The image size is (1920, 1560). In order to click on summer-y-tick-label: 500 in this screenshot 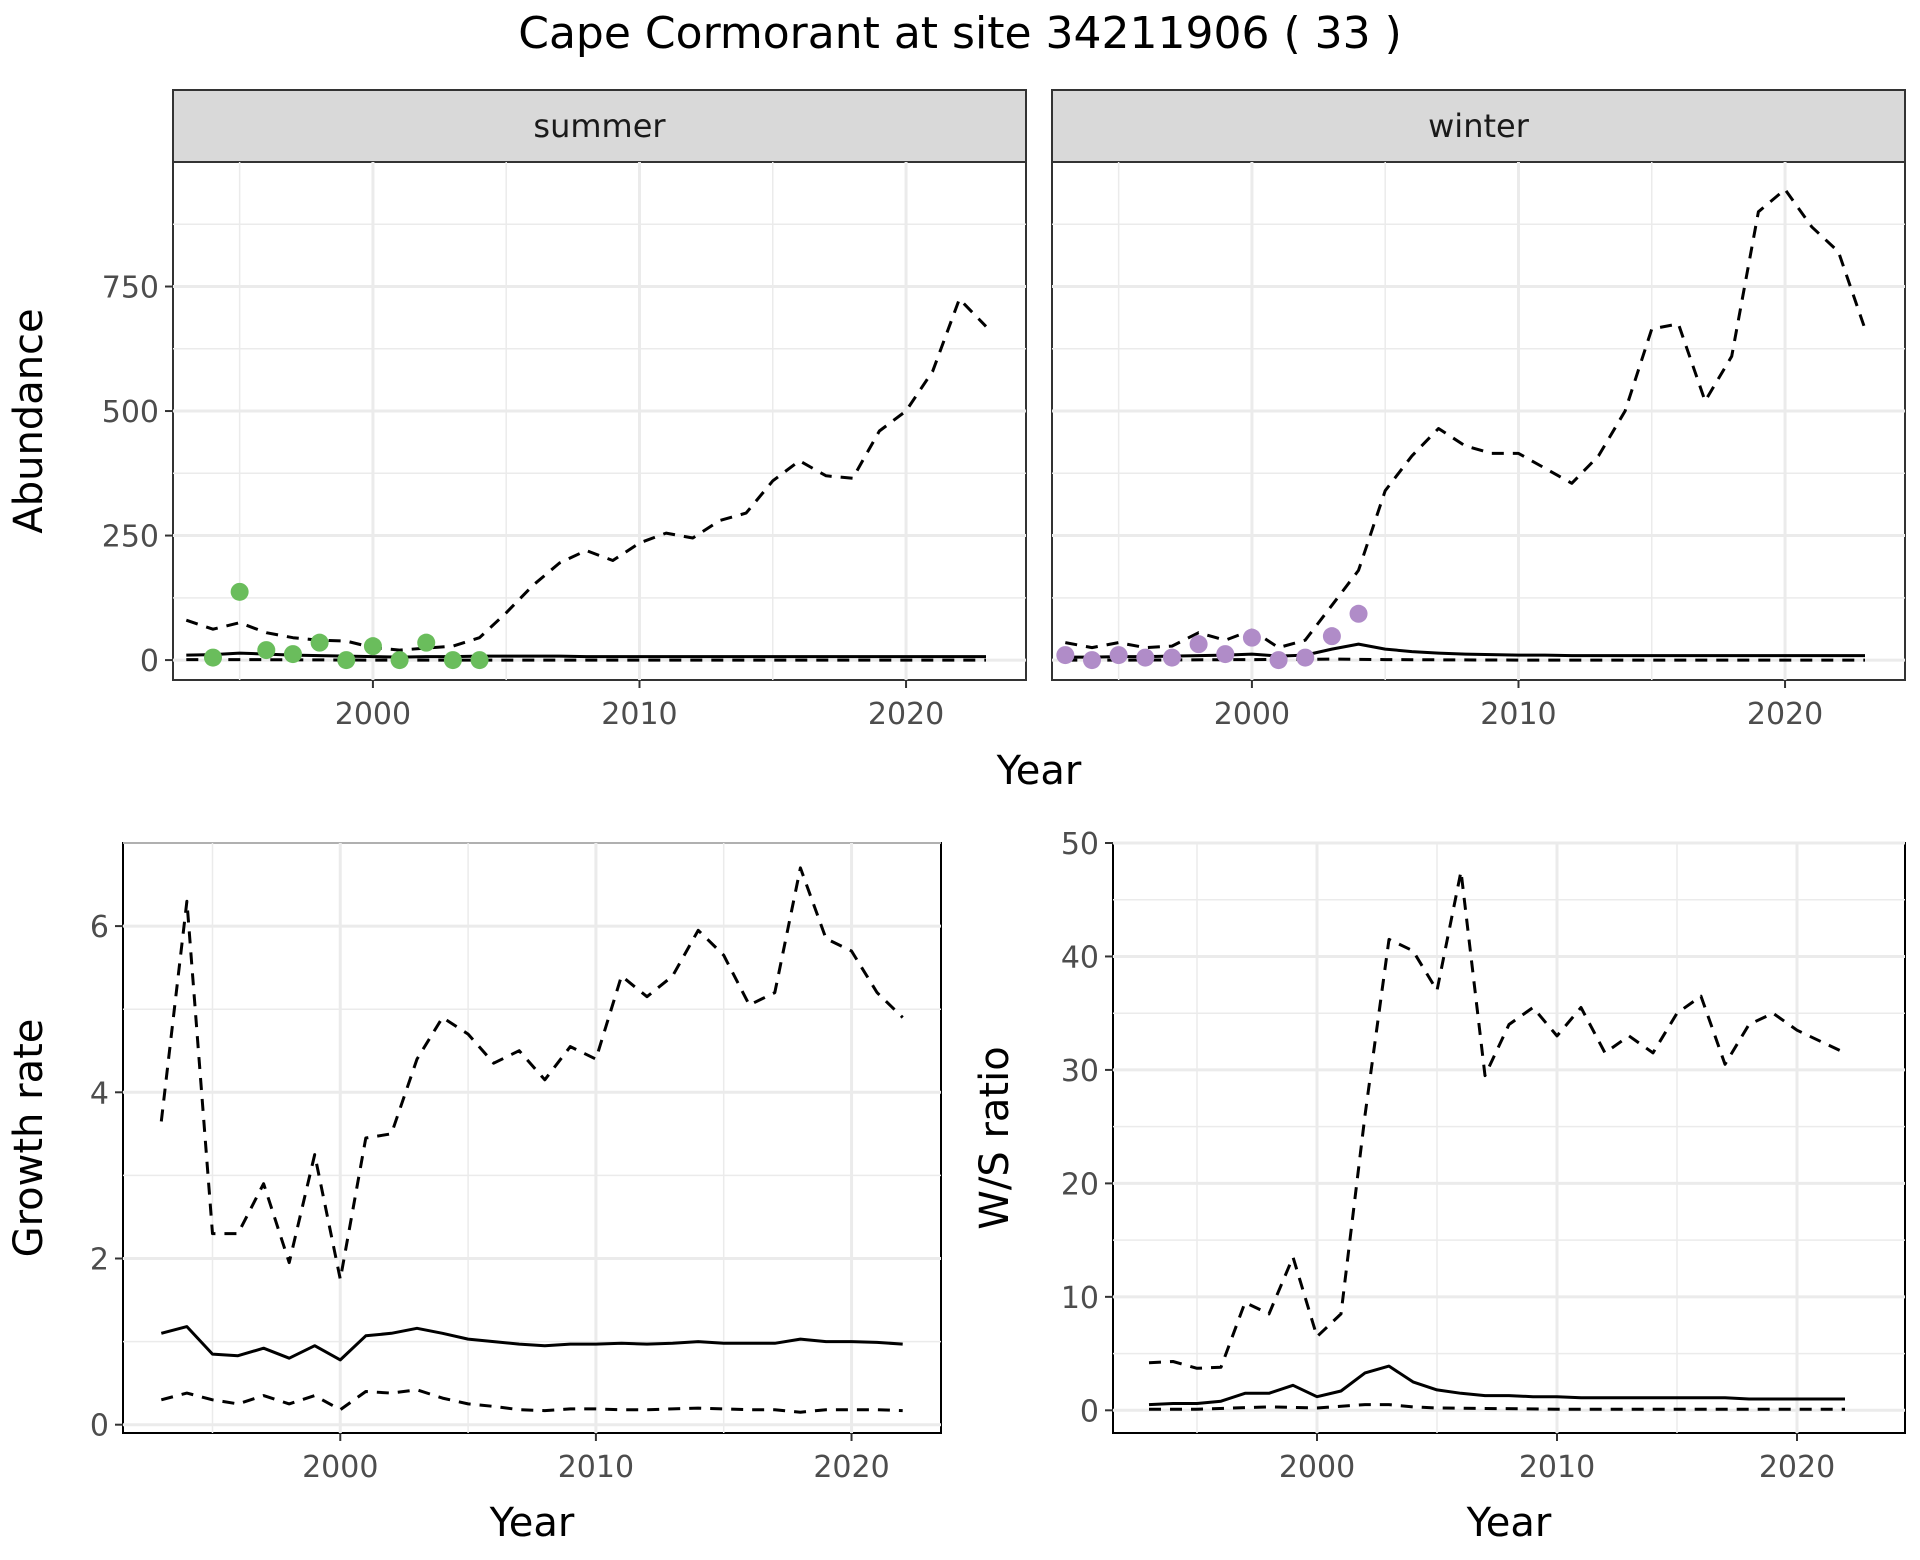, I will do `click(130, 412)`.